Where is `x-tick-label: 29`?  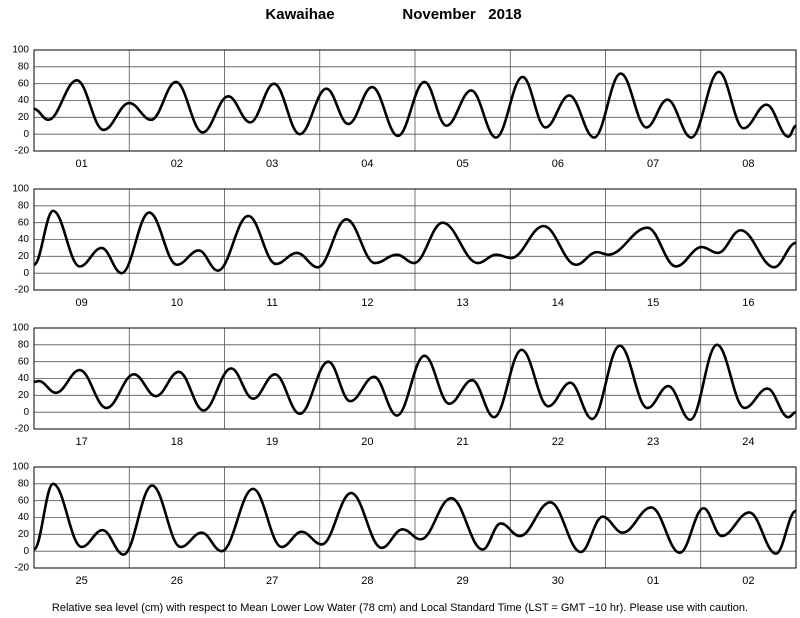
x-tick-label: 29 is located at coordinates (463, 581).